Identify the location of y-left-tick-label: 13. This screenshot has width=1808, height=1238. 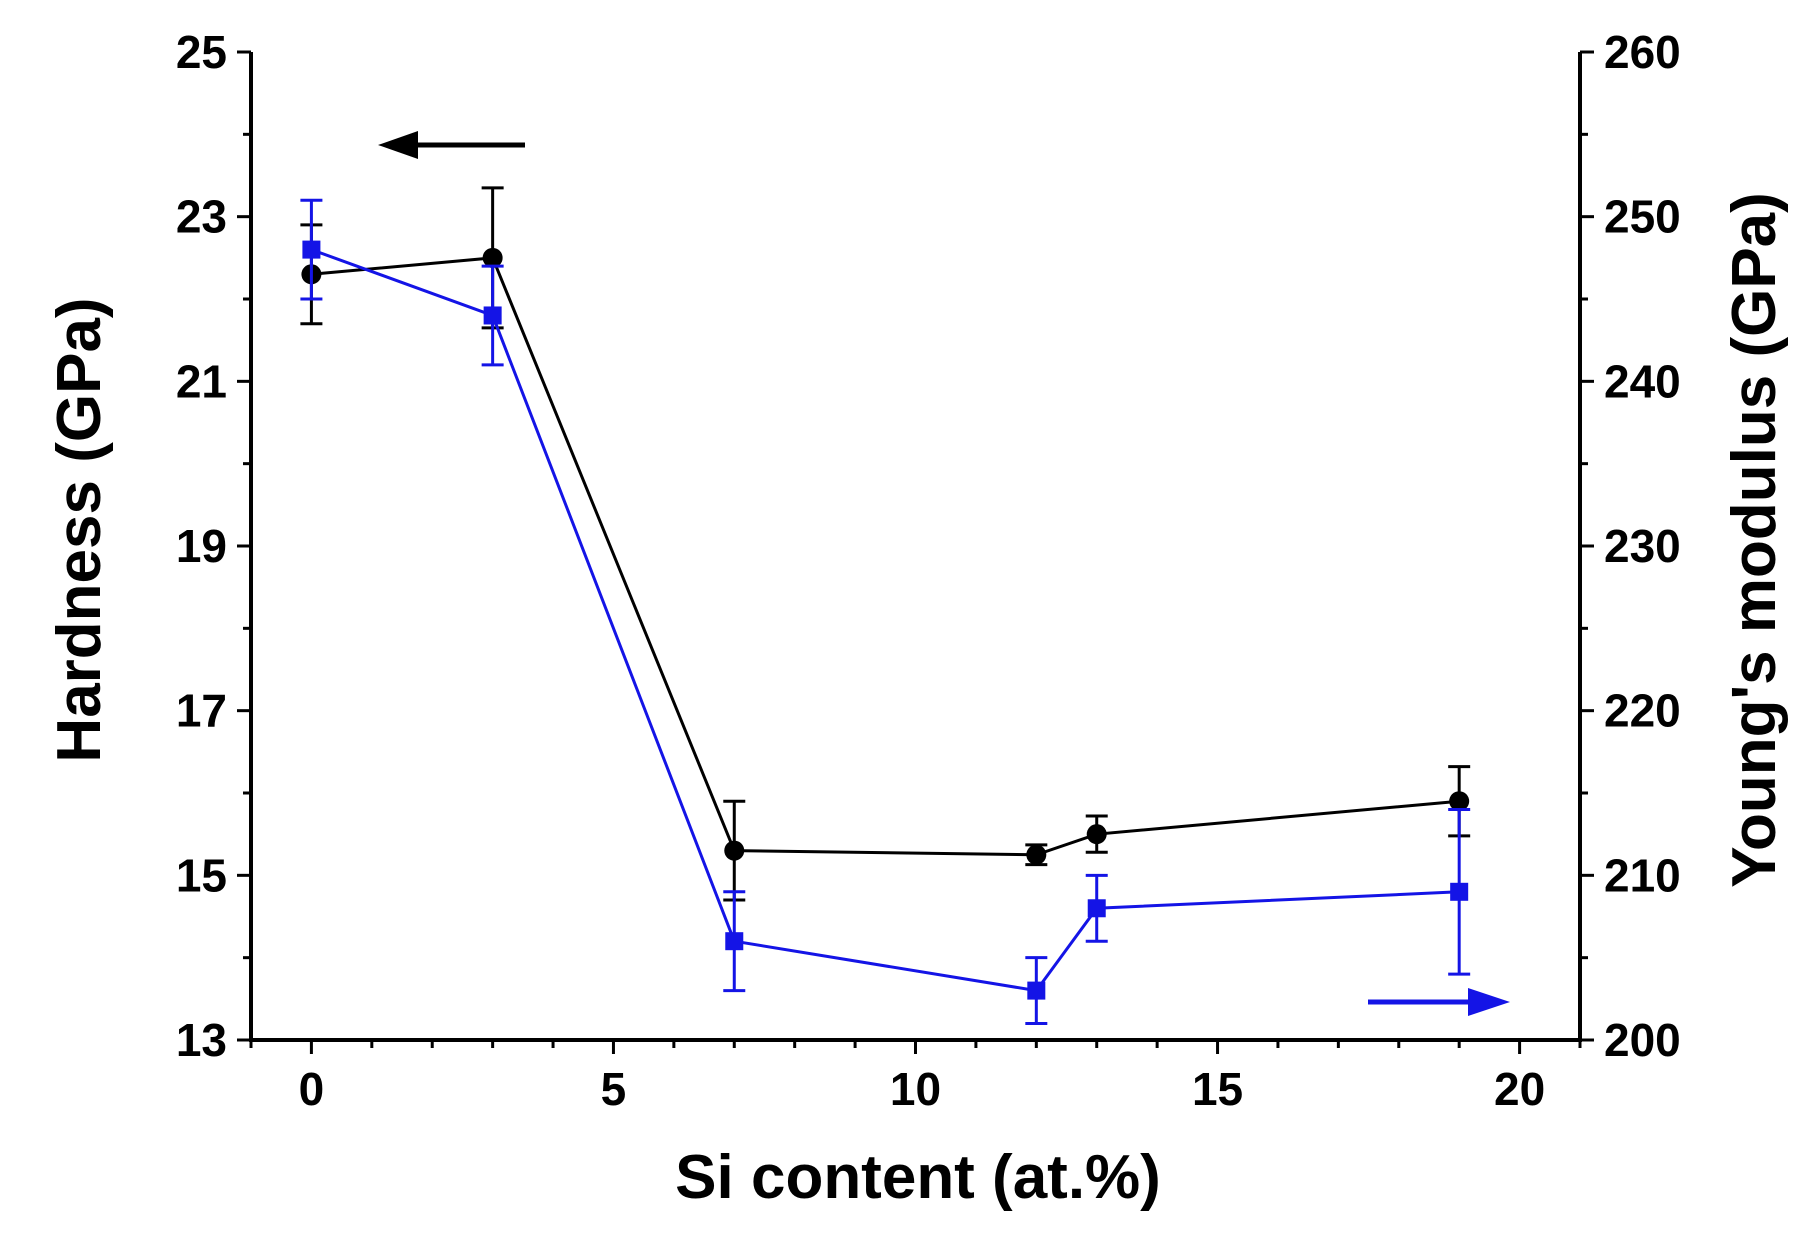
(201, 1040).